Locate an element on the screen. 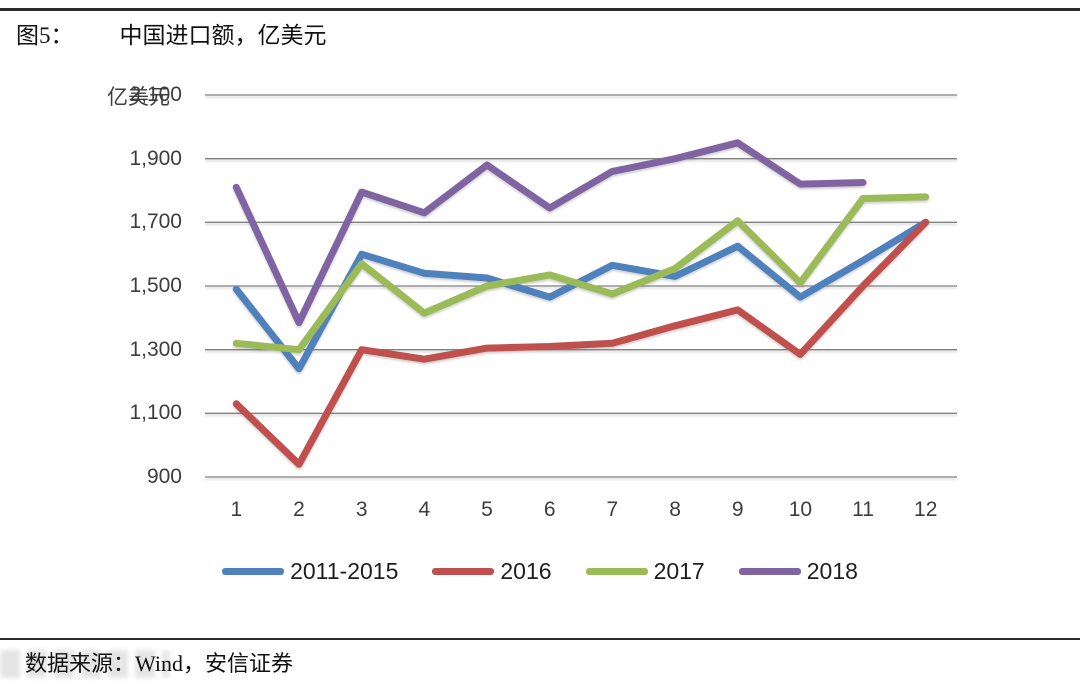 The height and width of the screenshot is (685, 1080). x-tick-label: 3 is located at coordinates (361, 509).